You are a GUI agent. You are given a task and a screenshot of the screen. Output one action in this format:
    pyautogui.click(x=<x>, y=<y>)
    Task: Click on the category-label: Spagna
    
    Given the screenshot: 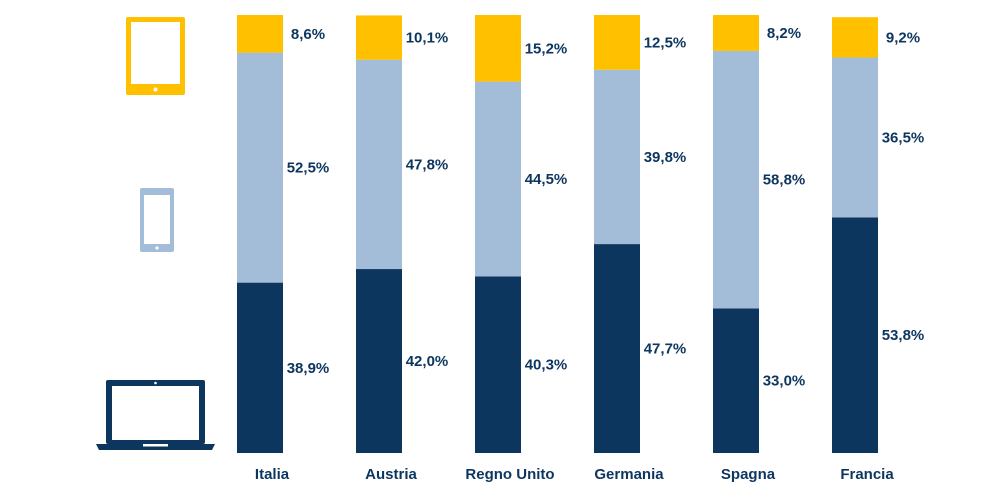 What is the action you would take?
    pyautogui.click(x=748, y=474)
    